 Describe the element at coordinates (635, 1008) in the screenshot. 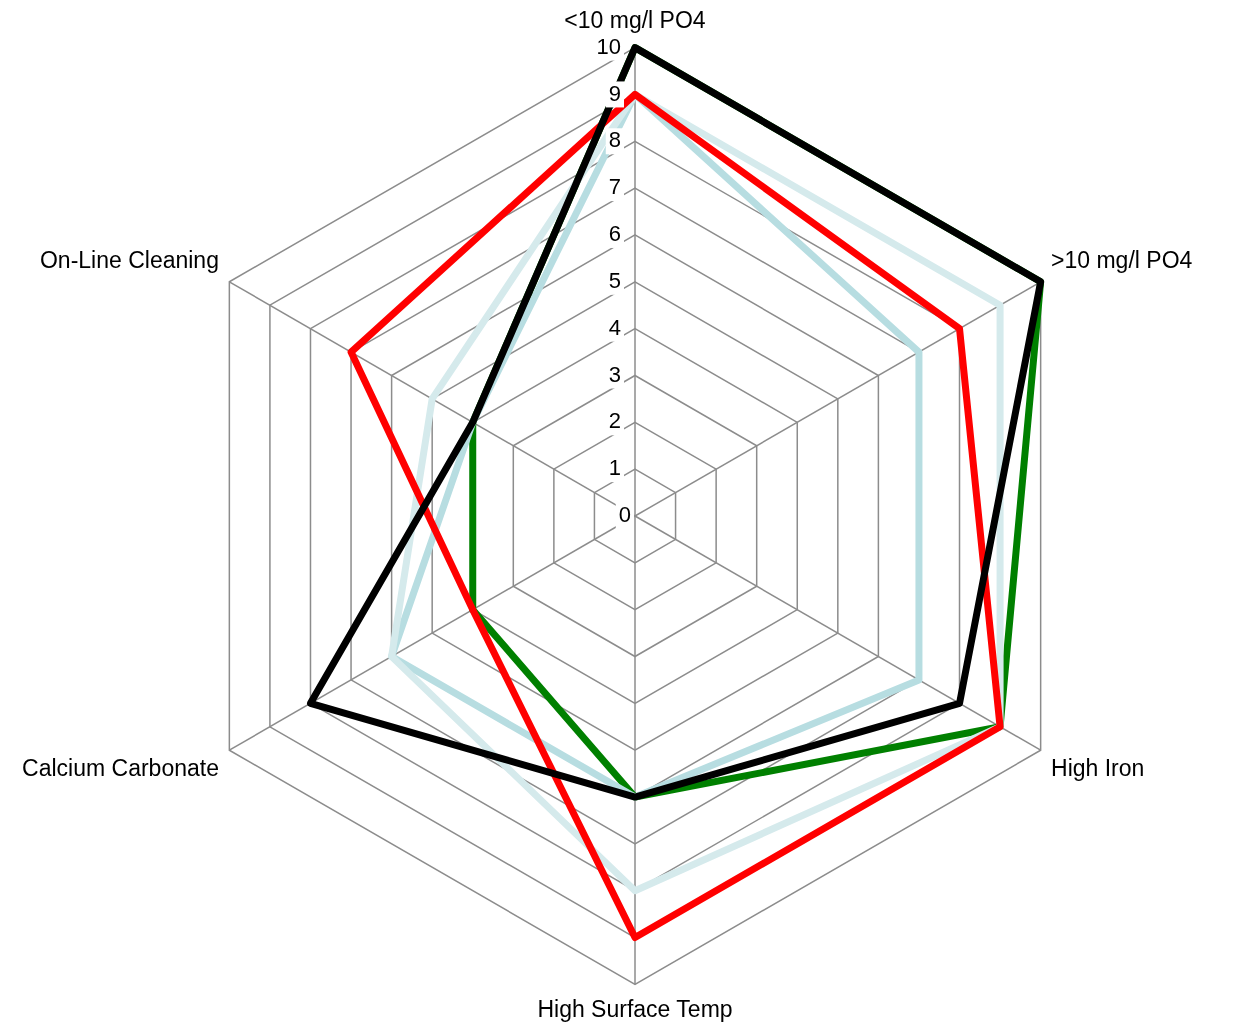

I see `spoke-label: High Surface Temp` at that location.